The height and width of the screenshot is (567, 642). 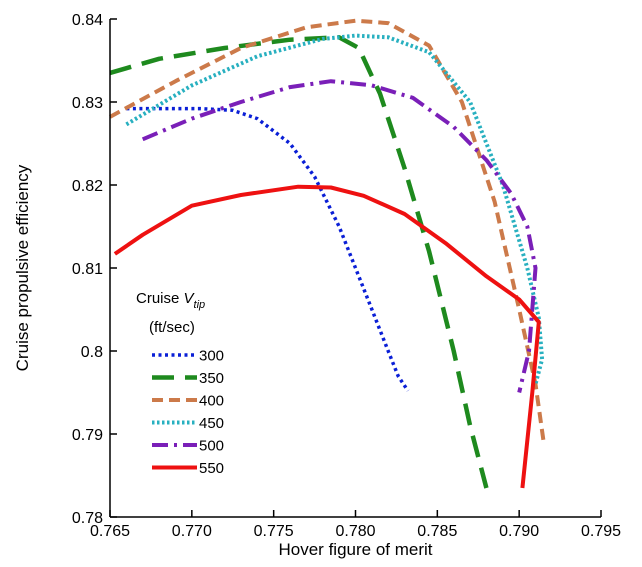 I want to click on x-tick-label: 0.790, so click(x=519, y=531).